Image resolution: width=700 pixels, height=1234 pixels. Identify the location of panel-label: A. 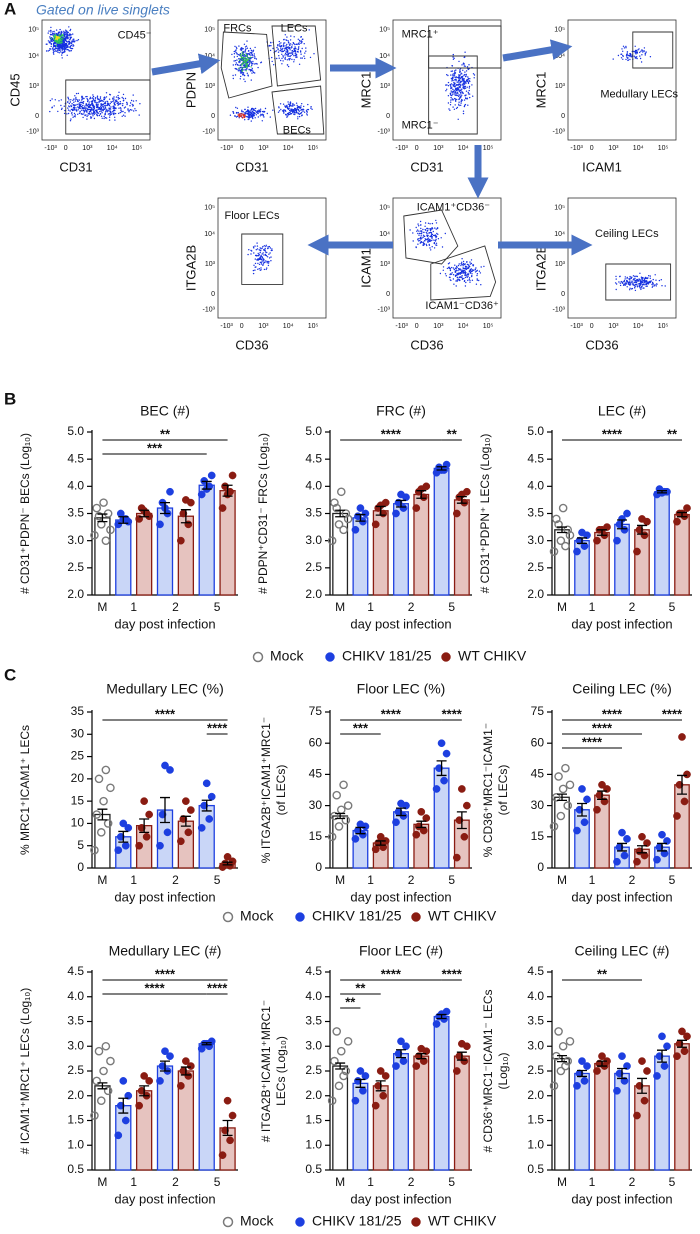
(10, 9).